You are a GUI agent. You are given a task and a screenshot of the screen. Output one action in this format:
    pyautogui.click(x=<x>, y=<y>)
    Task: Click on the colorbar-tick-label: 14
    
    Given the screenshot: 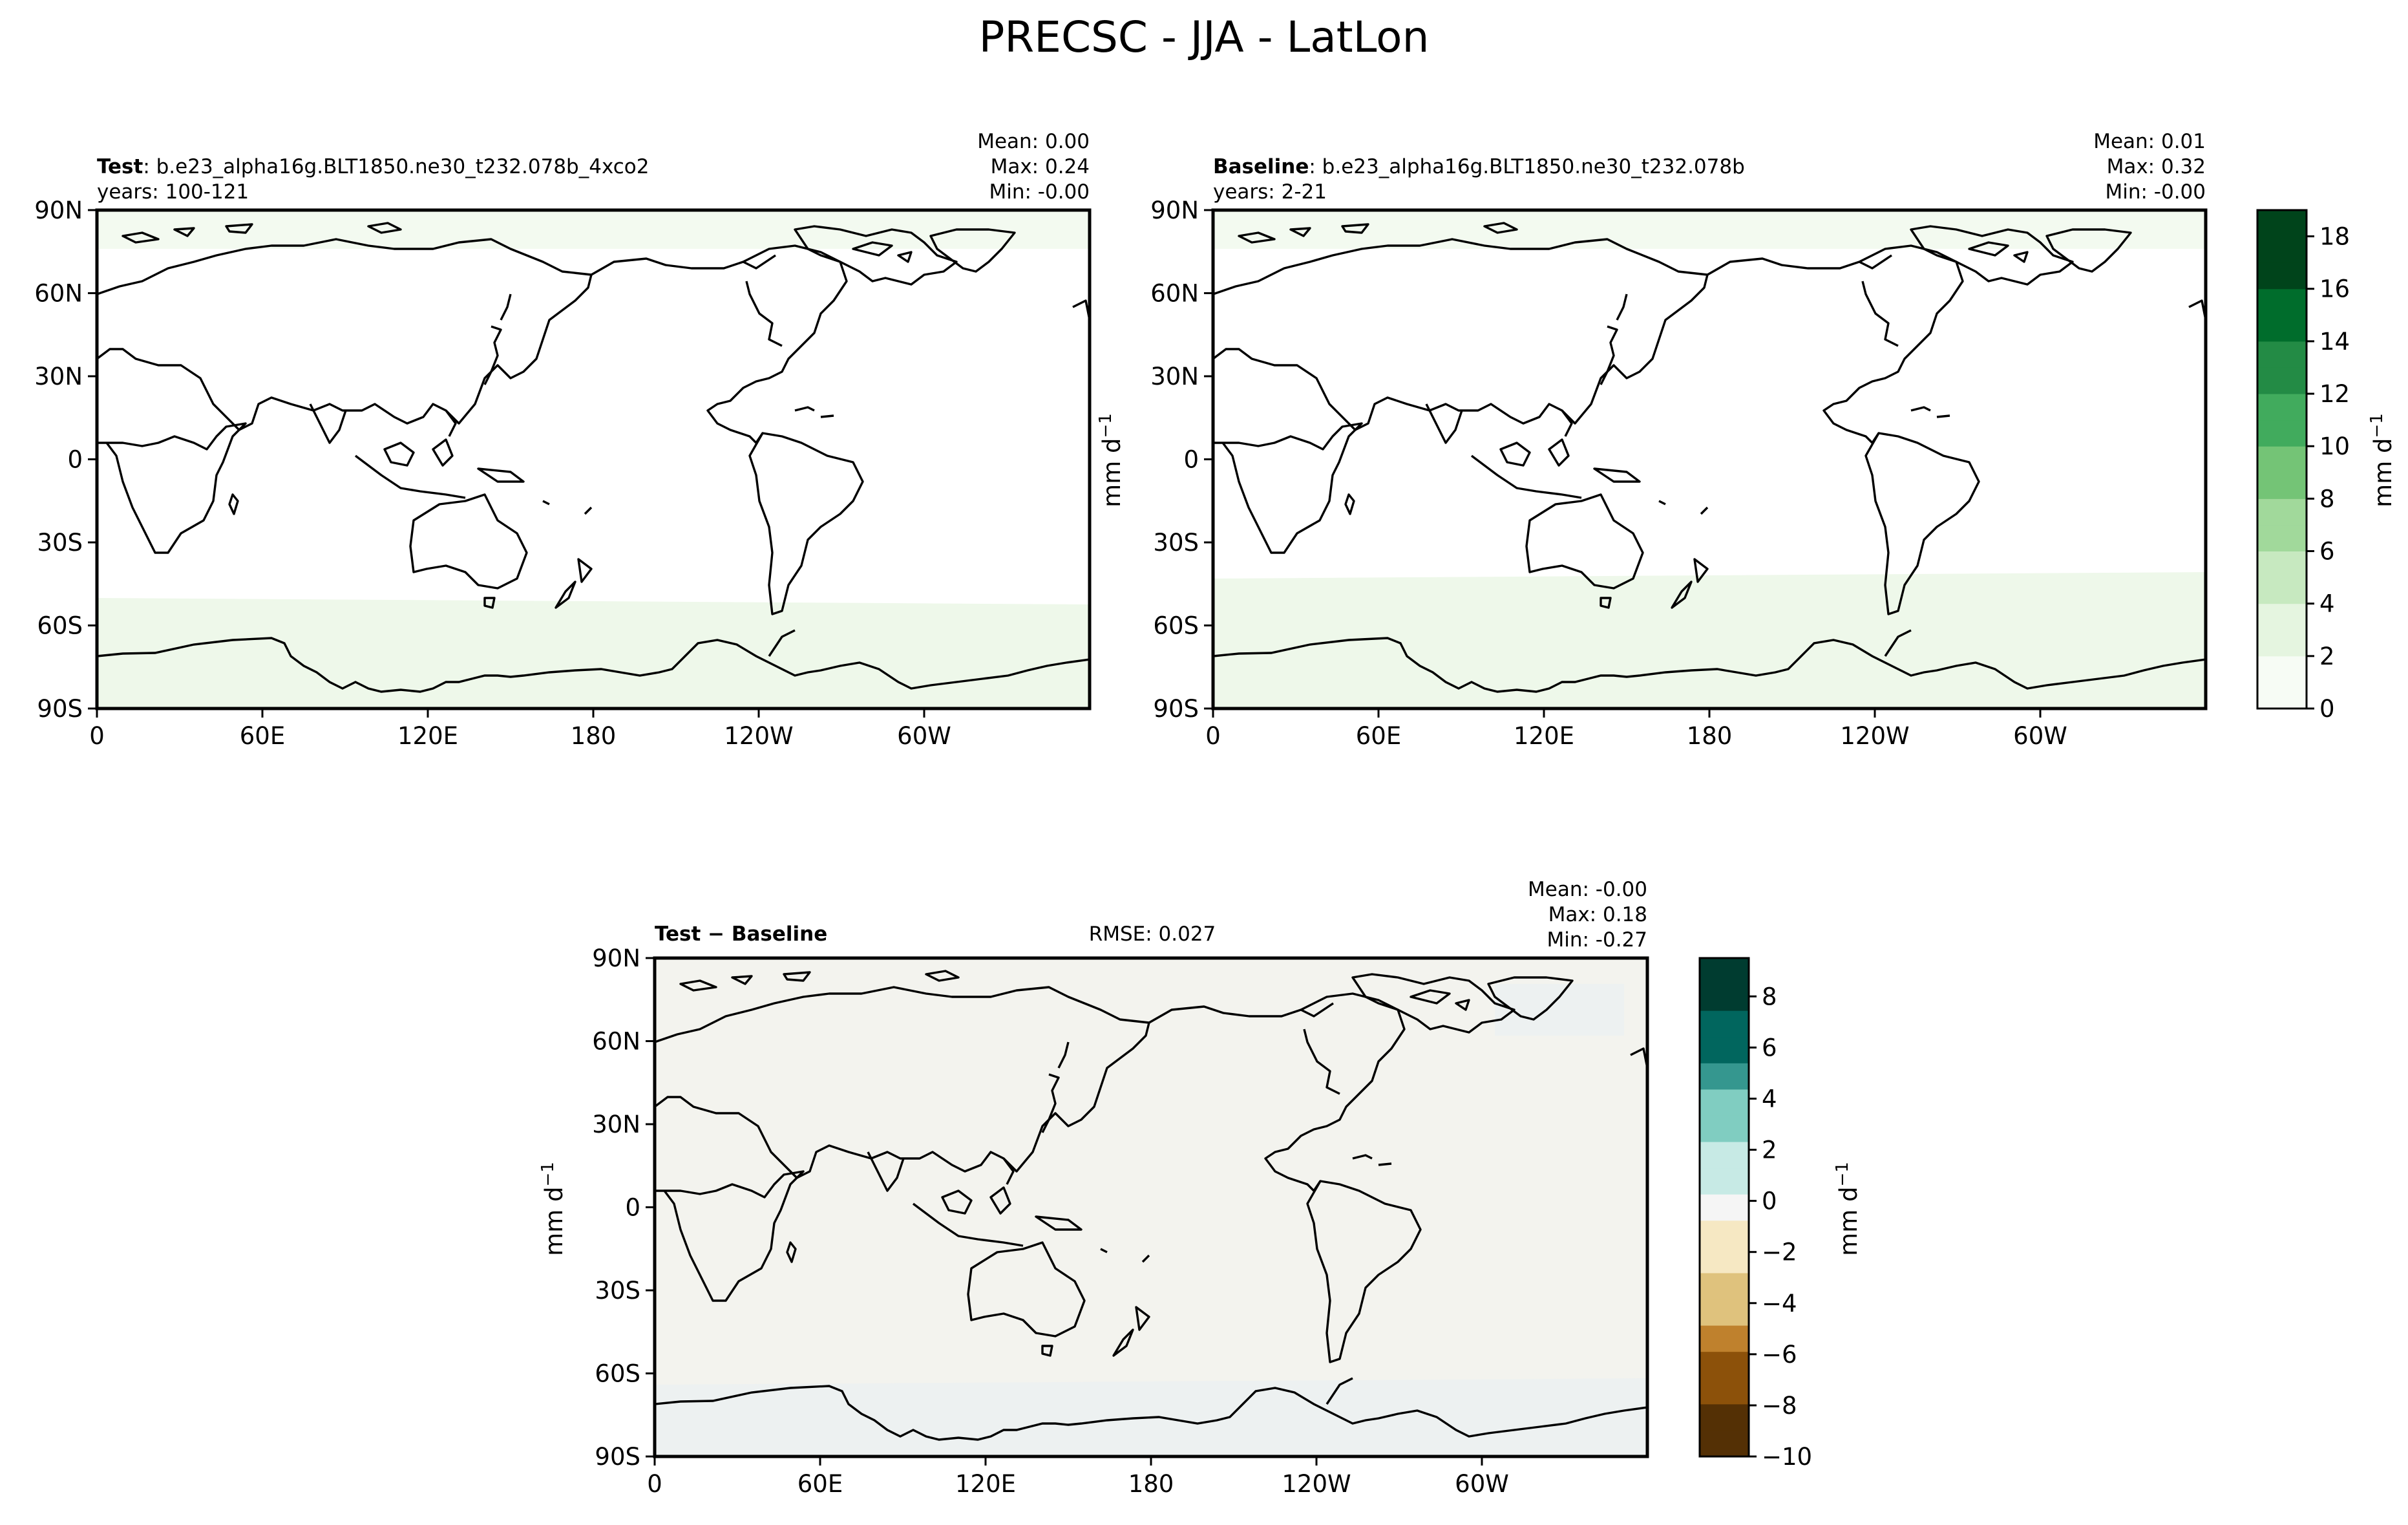 What is the action you would take?
    pyautogui.click(x=2334, y=342)
    